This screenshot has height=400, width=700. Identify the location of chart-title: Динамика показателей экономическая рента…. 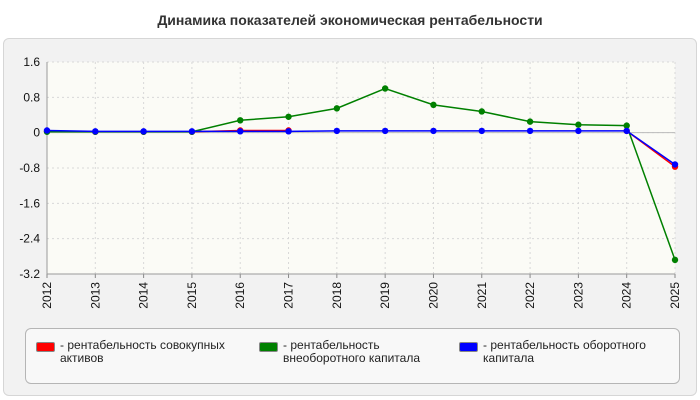
(350, 20).